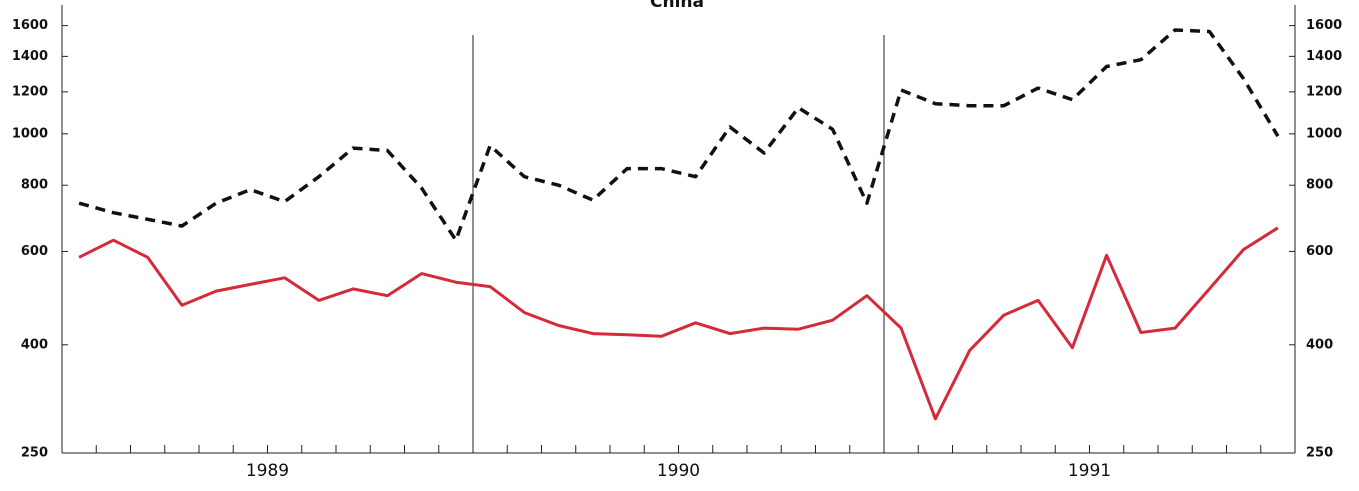  I want to click on y-tick-label: 1600, so click(30, 25).